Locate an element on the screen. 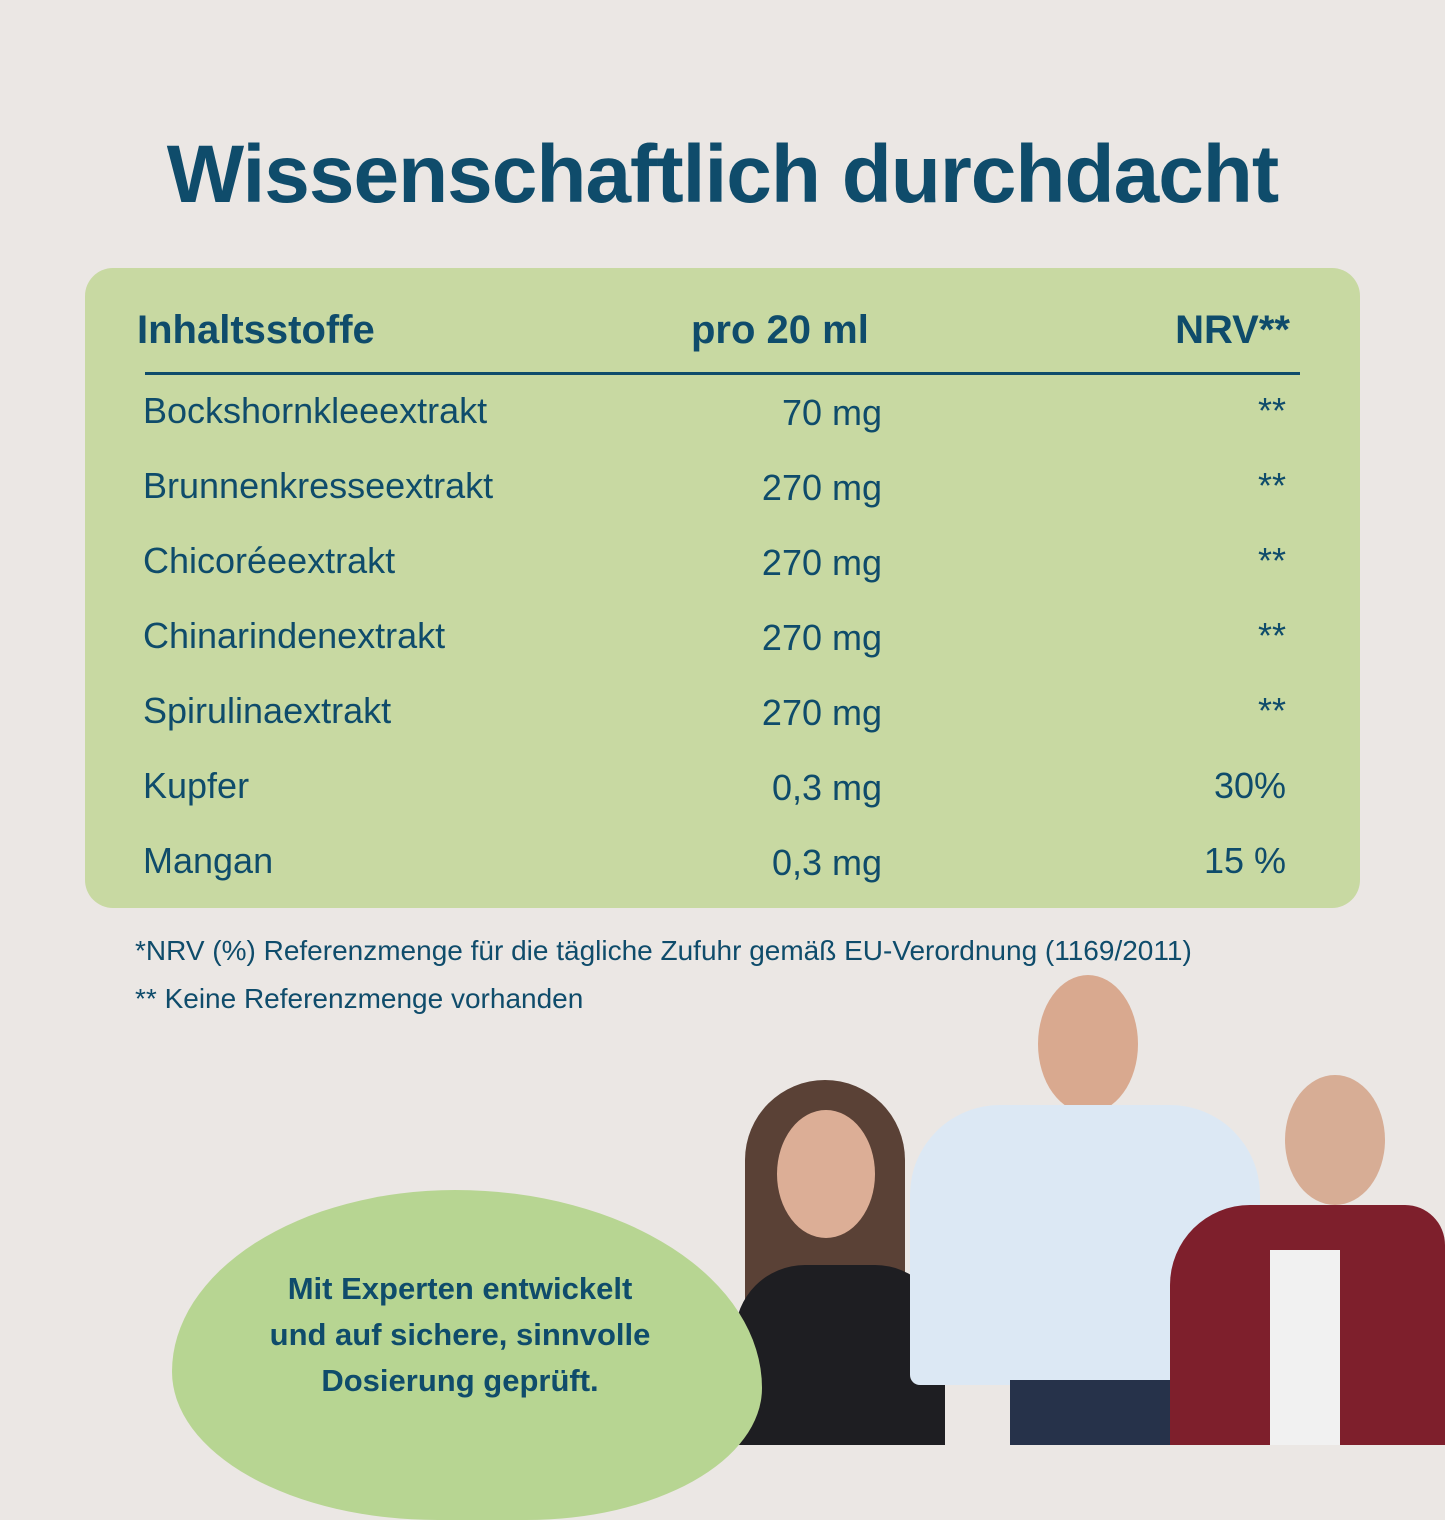 This screenshot has width=1445, height=1520. ingredient-name: Bockshornkleeextrakt is located at coordinates (315, 410).